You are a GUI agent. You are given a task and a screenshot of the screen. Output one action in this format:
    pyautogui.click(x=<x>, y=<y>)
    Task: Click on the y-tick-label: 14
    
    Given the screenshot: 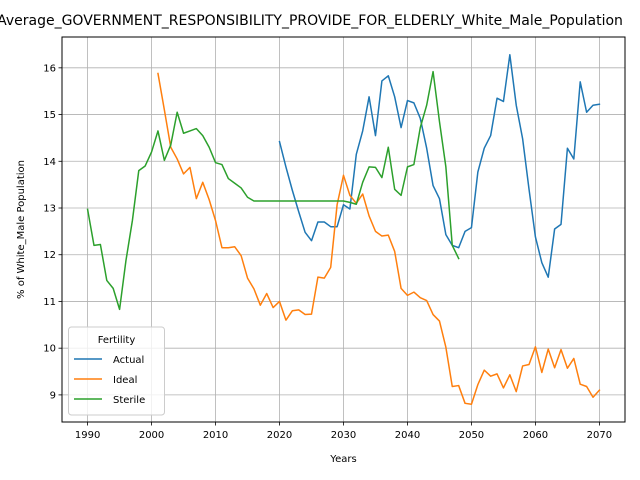 What is the action you would take?
    pyautogui.click(x=49, y=162)
    